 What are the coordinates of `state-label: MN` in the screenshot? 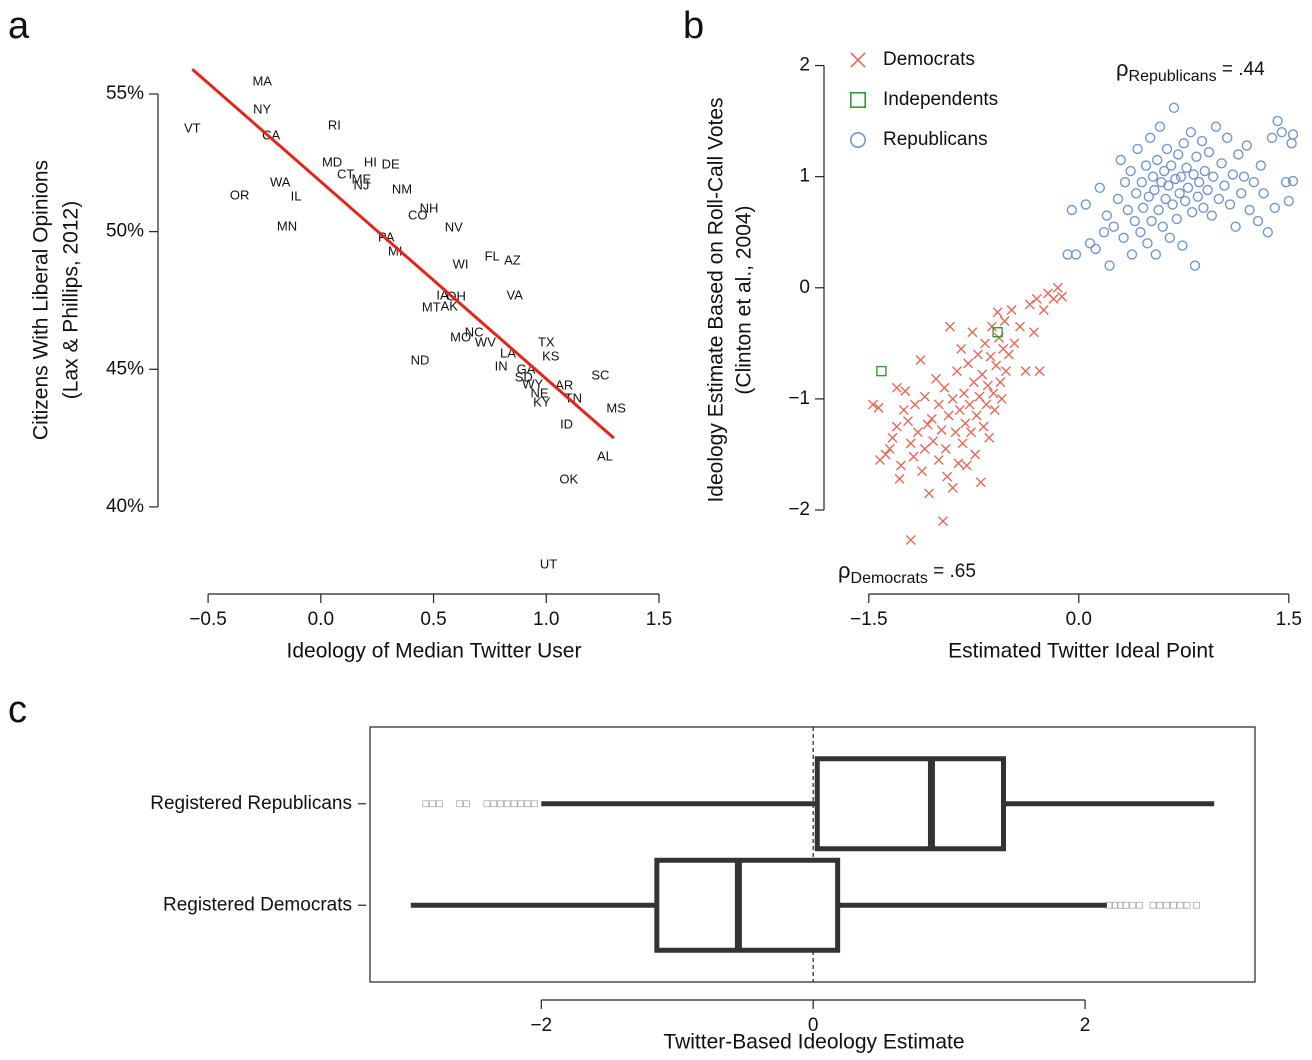 It's located at (287, 225).